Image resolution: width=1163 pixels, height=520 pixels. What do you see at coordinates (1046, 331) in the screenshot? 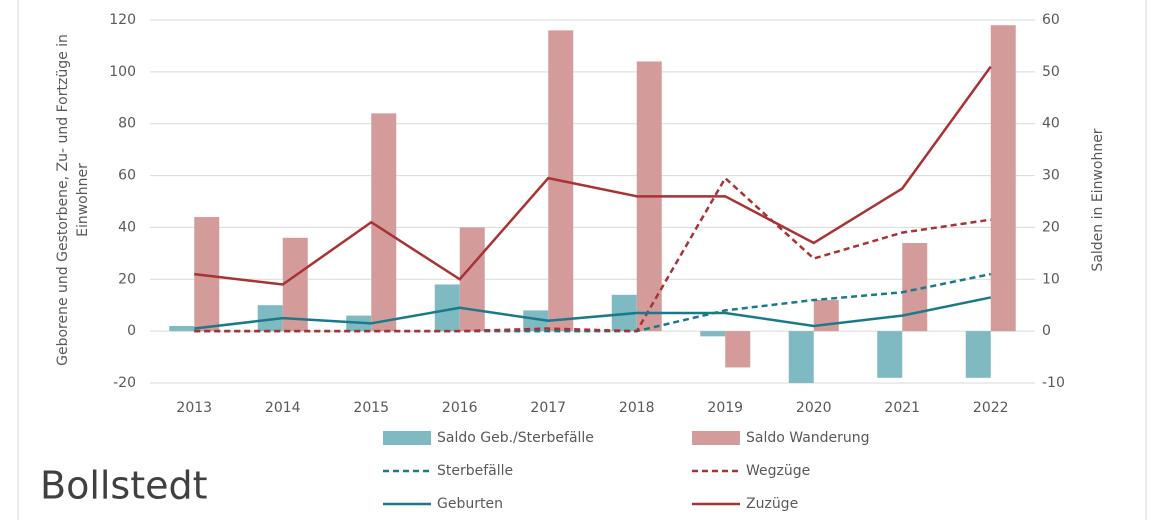
I see `y2-tick-label: 0` at bounding box center [1046, 331].